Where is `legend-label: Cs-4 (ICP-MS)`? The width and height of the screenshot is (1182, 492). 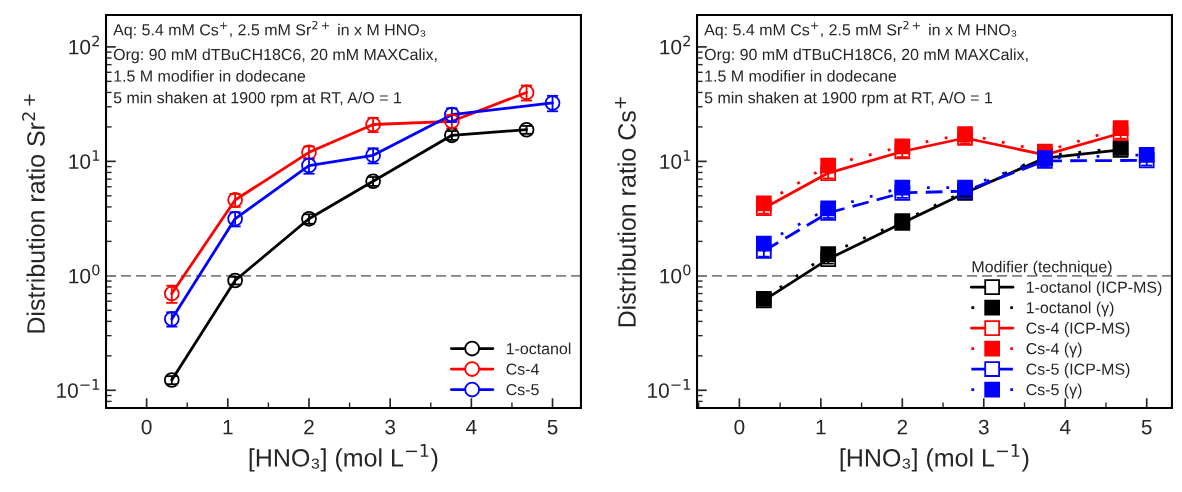 legend-label: Cs-4 (ICP-MS) is located at coordinates (1078, 329).